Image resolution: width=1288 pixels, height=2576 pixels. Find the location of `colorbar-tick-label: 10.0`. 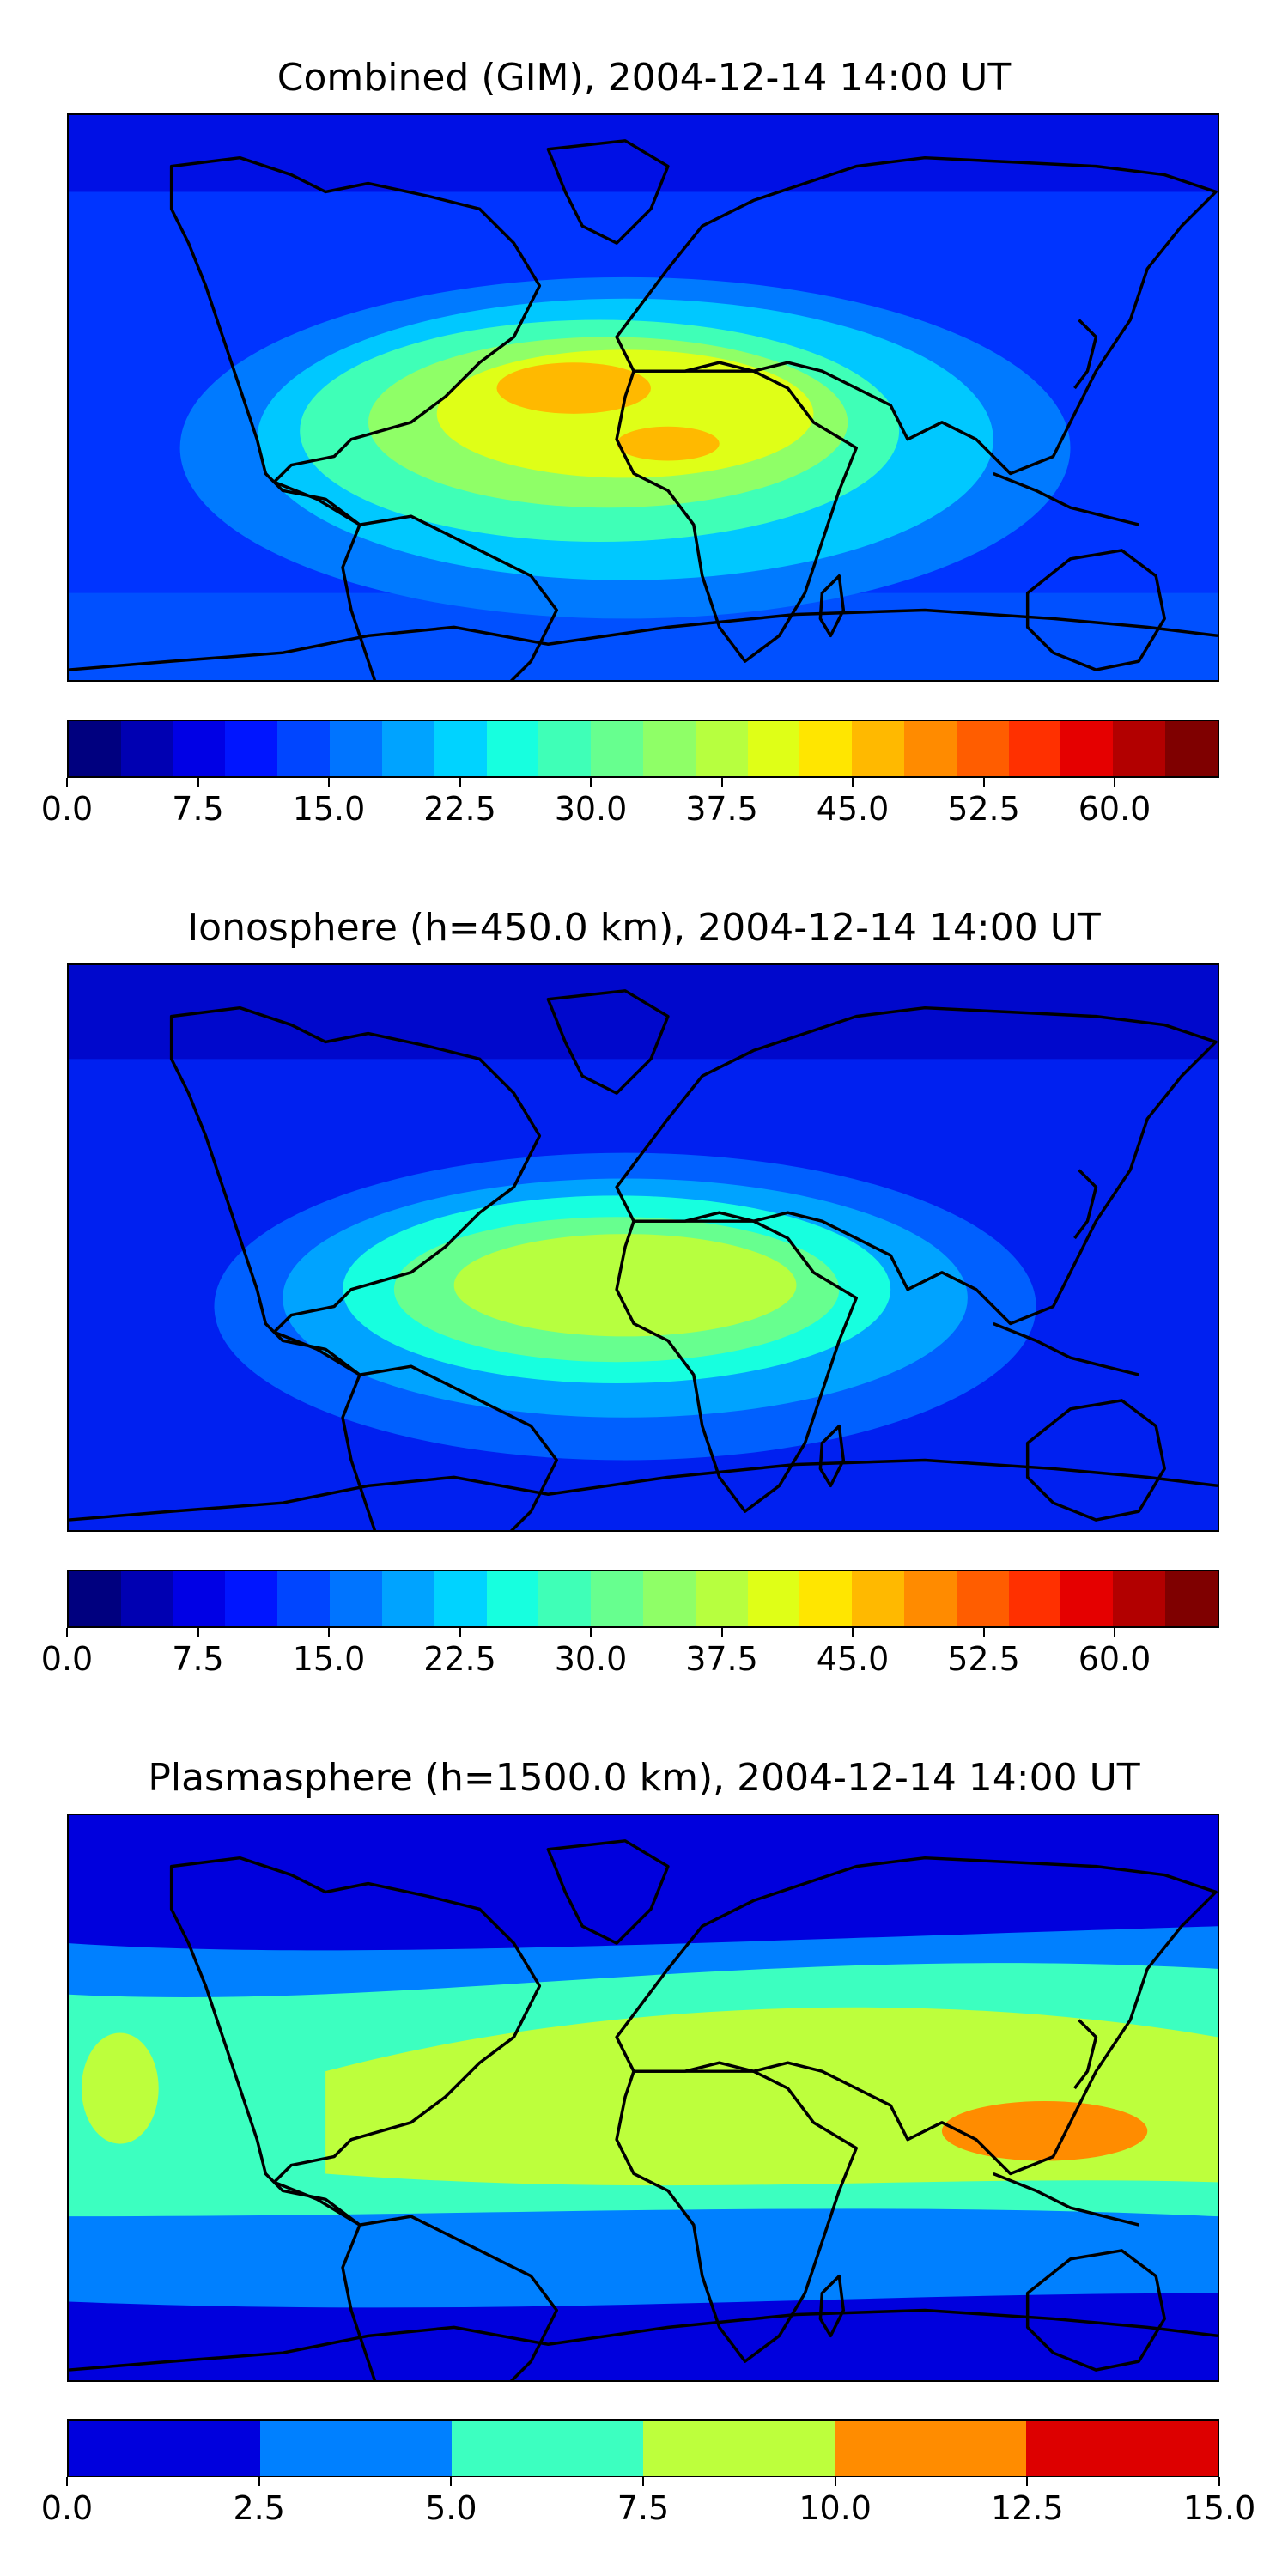

colorbar-tick-label: 10.0 is located at coordinates (835, 2508).